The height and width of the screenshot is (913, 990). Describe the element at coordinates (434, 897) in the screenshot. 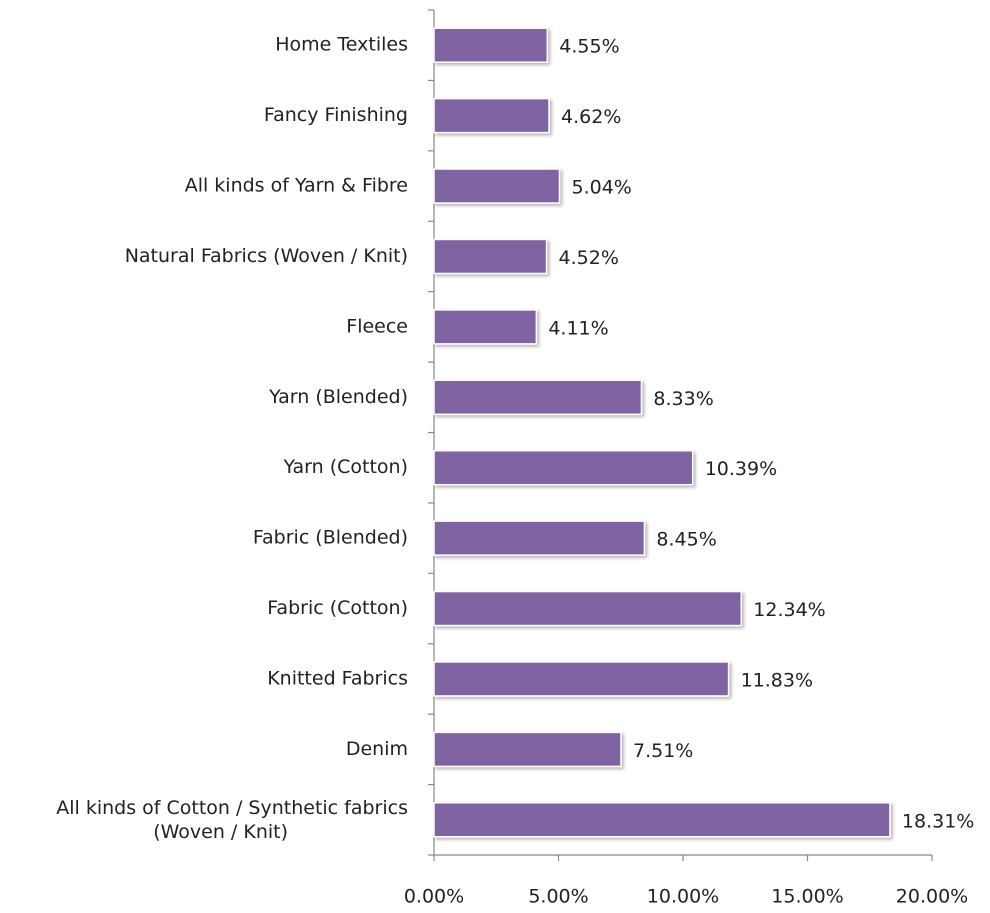

I see `x-tick-label: 0.00%` at that location.